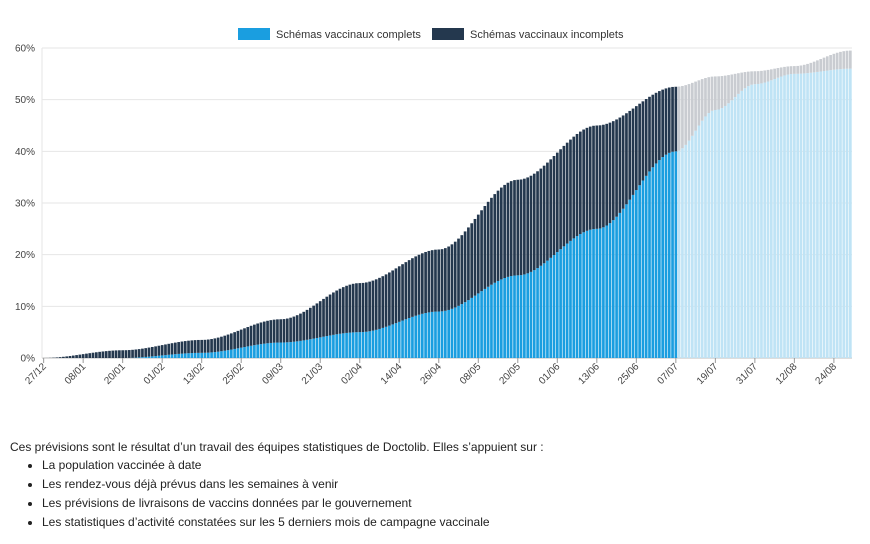 The height and width of the screenshot is (544, 870). Describe the element at coordinates (25, 100) in the screenshot. I see `y-tick-label: 50%` at that location.